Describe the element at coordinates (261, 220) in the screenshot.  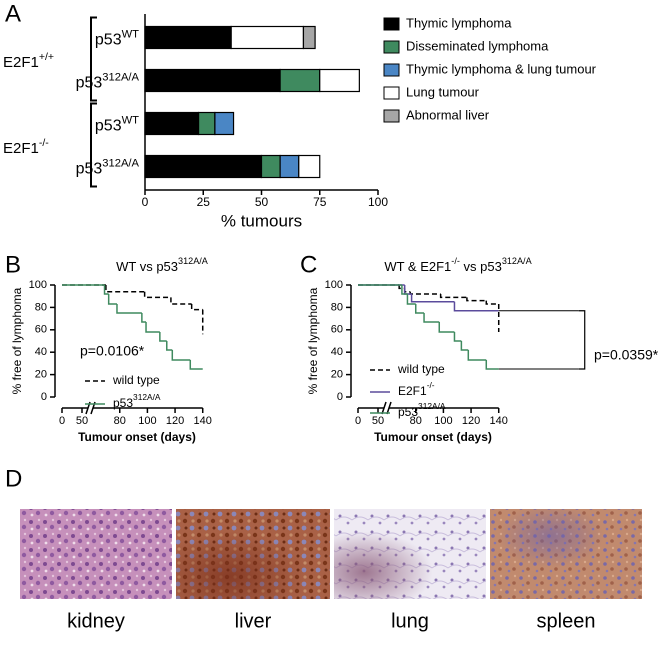
I see `x-axis-label: % tumours` at that location.